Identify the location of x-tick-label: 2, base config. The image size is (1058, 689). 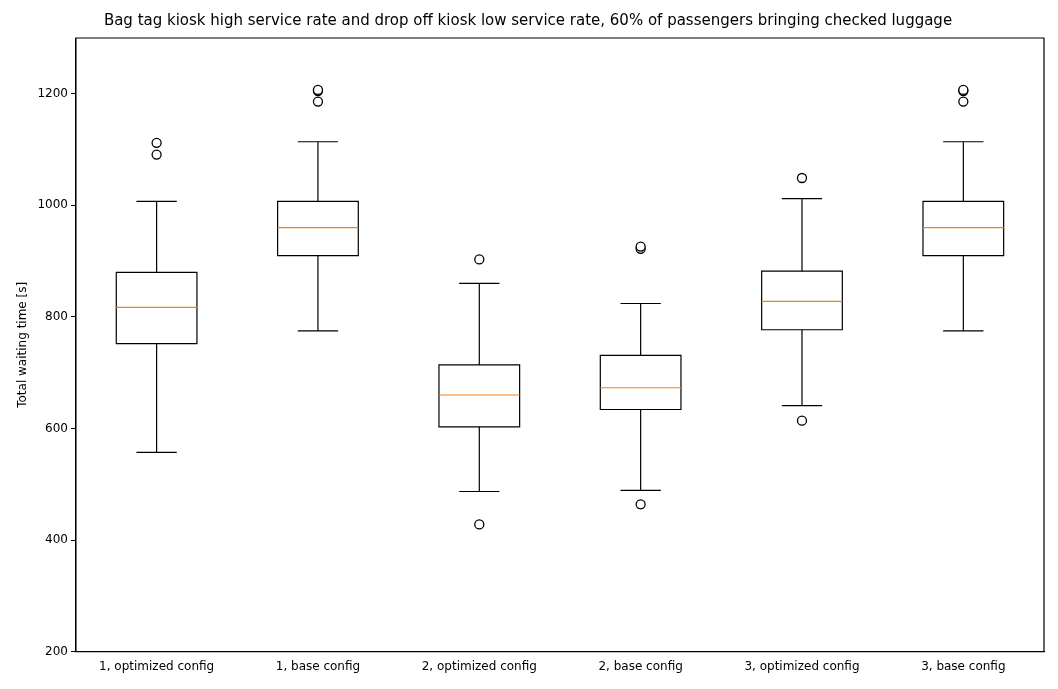
(640, 665).